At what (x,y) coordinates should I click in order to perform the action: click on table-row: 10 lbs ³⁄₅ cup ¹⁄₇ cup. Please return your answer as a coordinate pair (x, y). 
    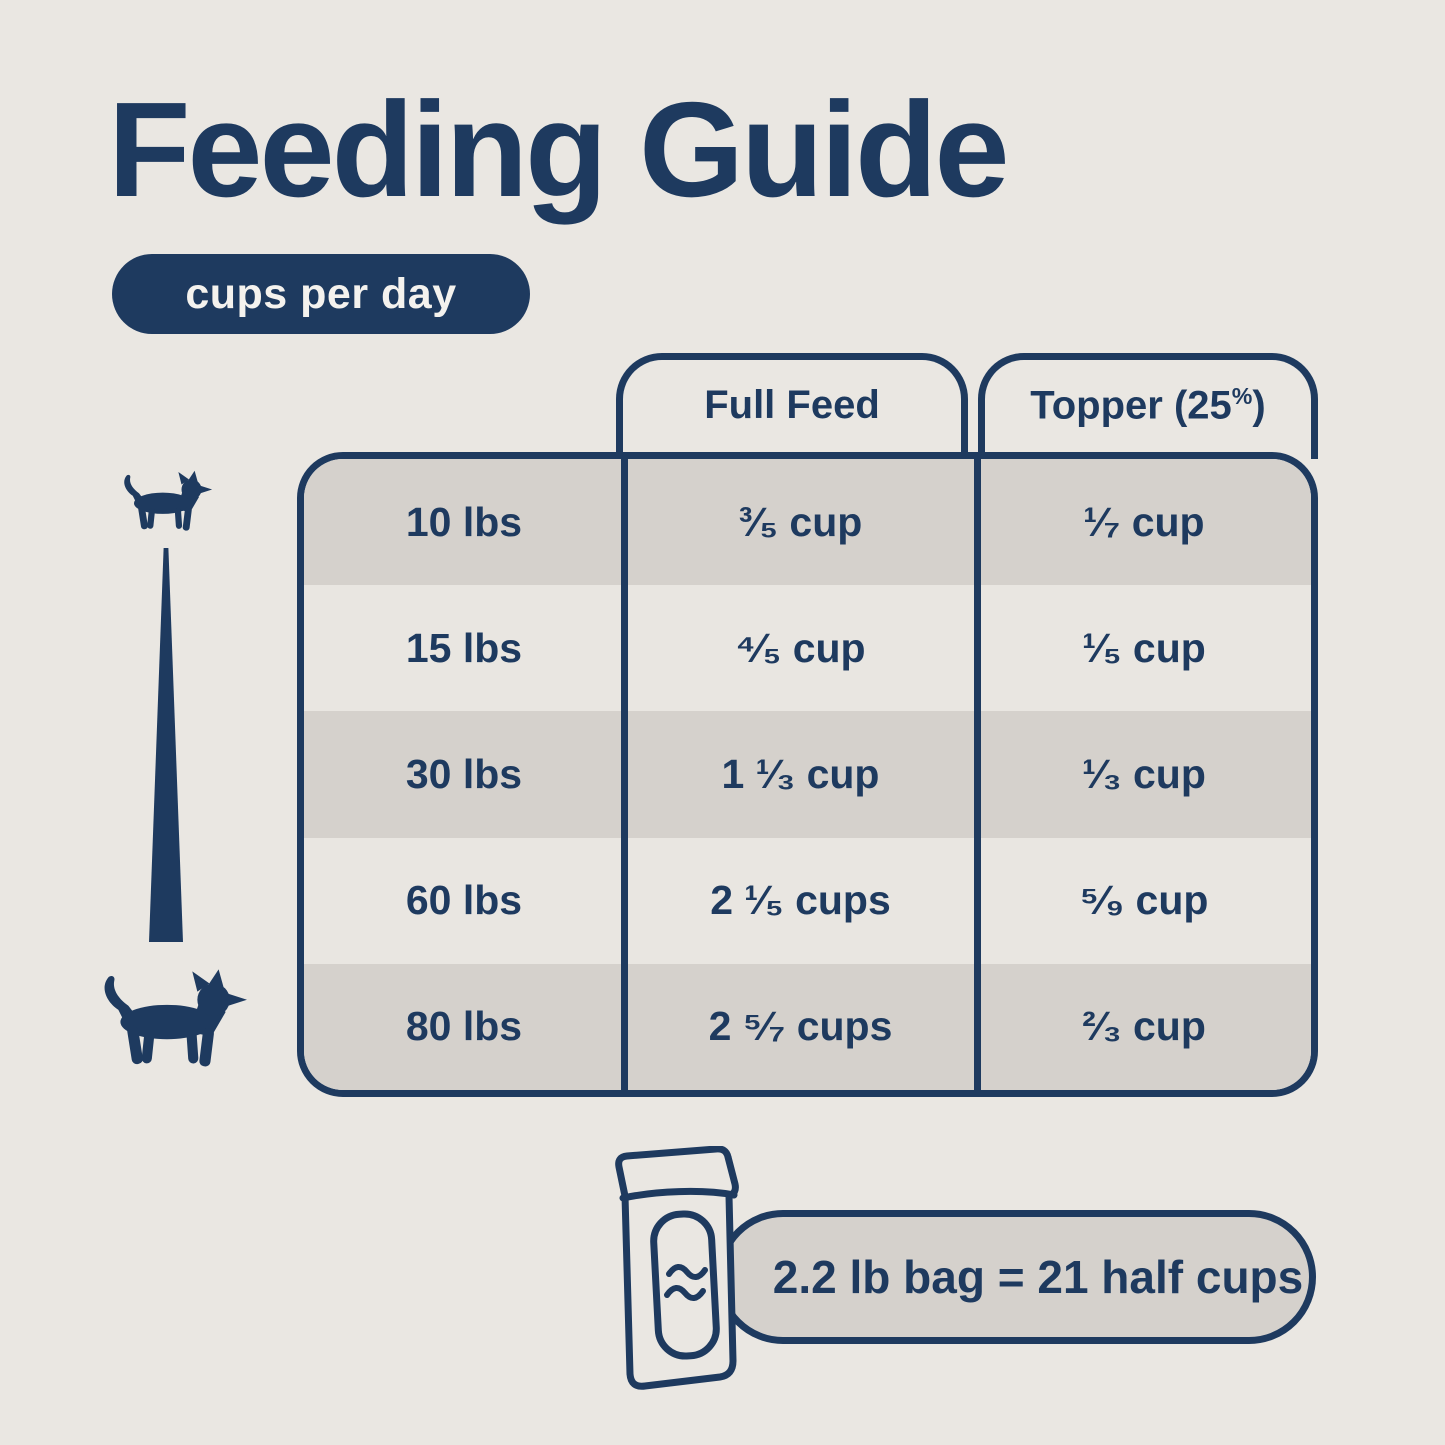
    Looking at the image, I should click on (807, 522).